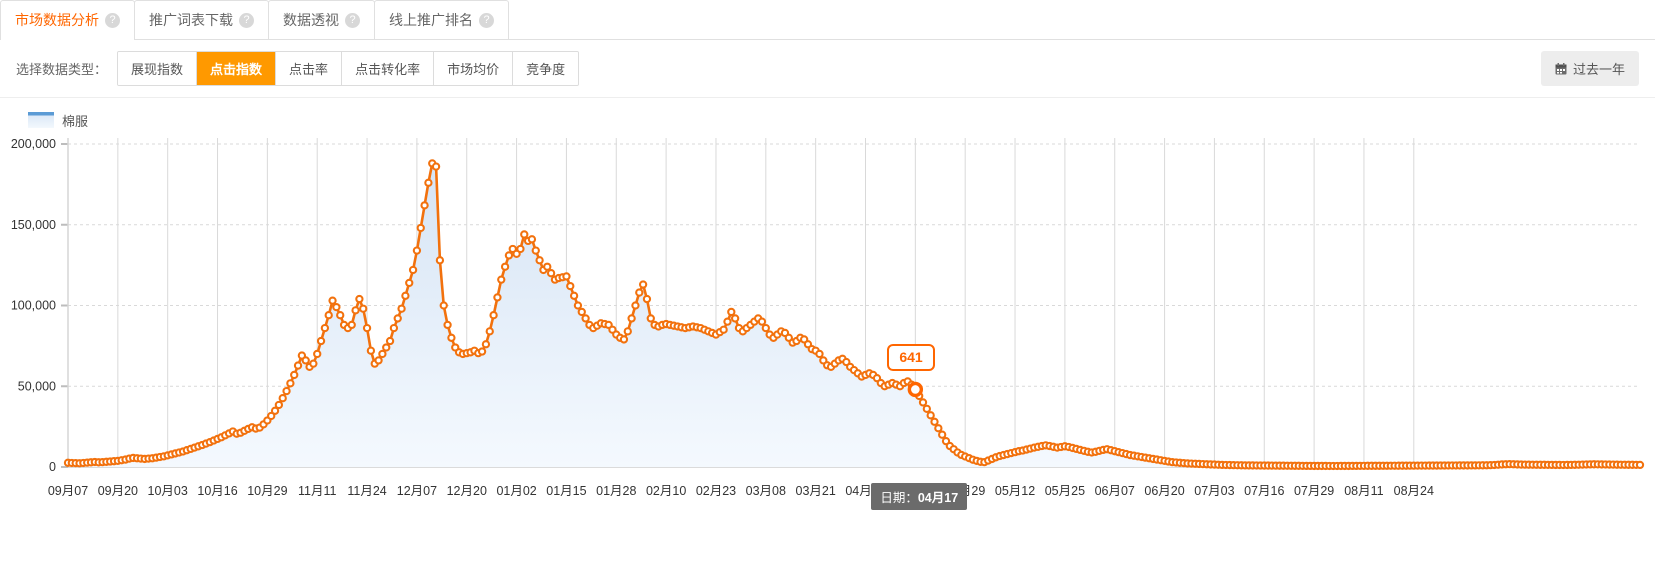 This screenshot has width=1655, height=587. Describe the element at coordinates (75, 121) in the screenshot. I see `legend-label: 棉服` at that location.